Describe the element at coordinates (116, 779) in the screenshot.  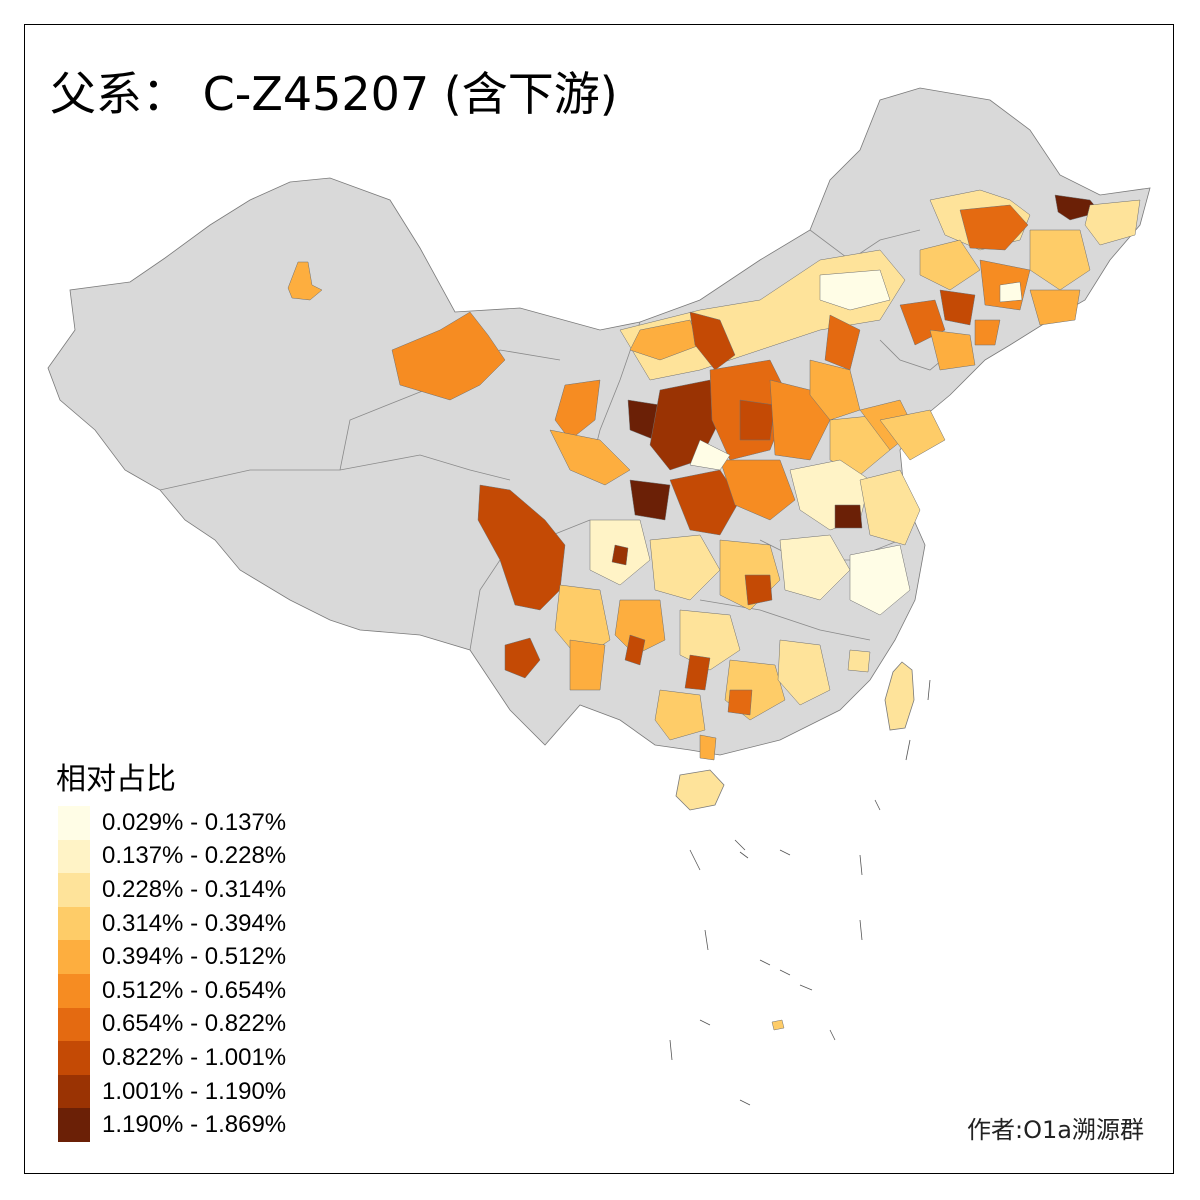
I see `legend-title: 相对占比` at that location.